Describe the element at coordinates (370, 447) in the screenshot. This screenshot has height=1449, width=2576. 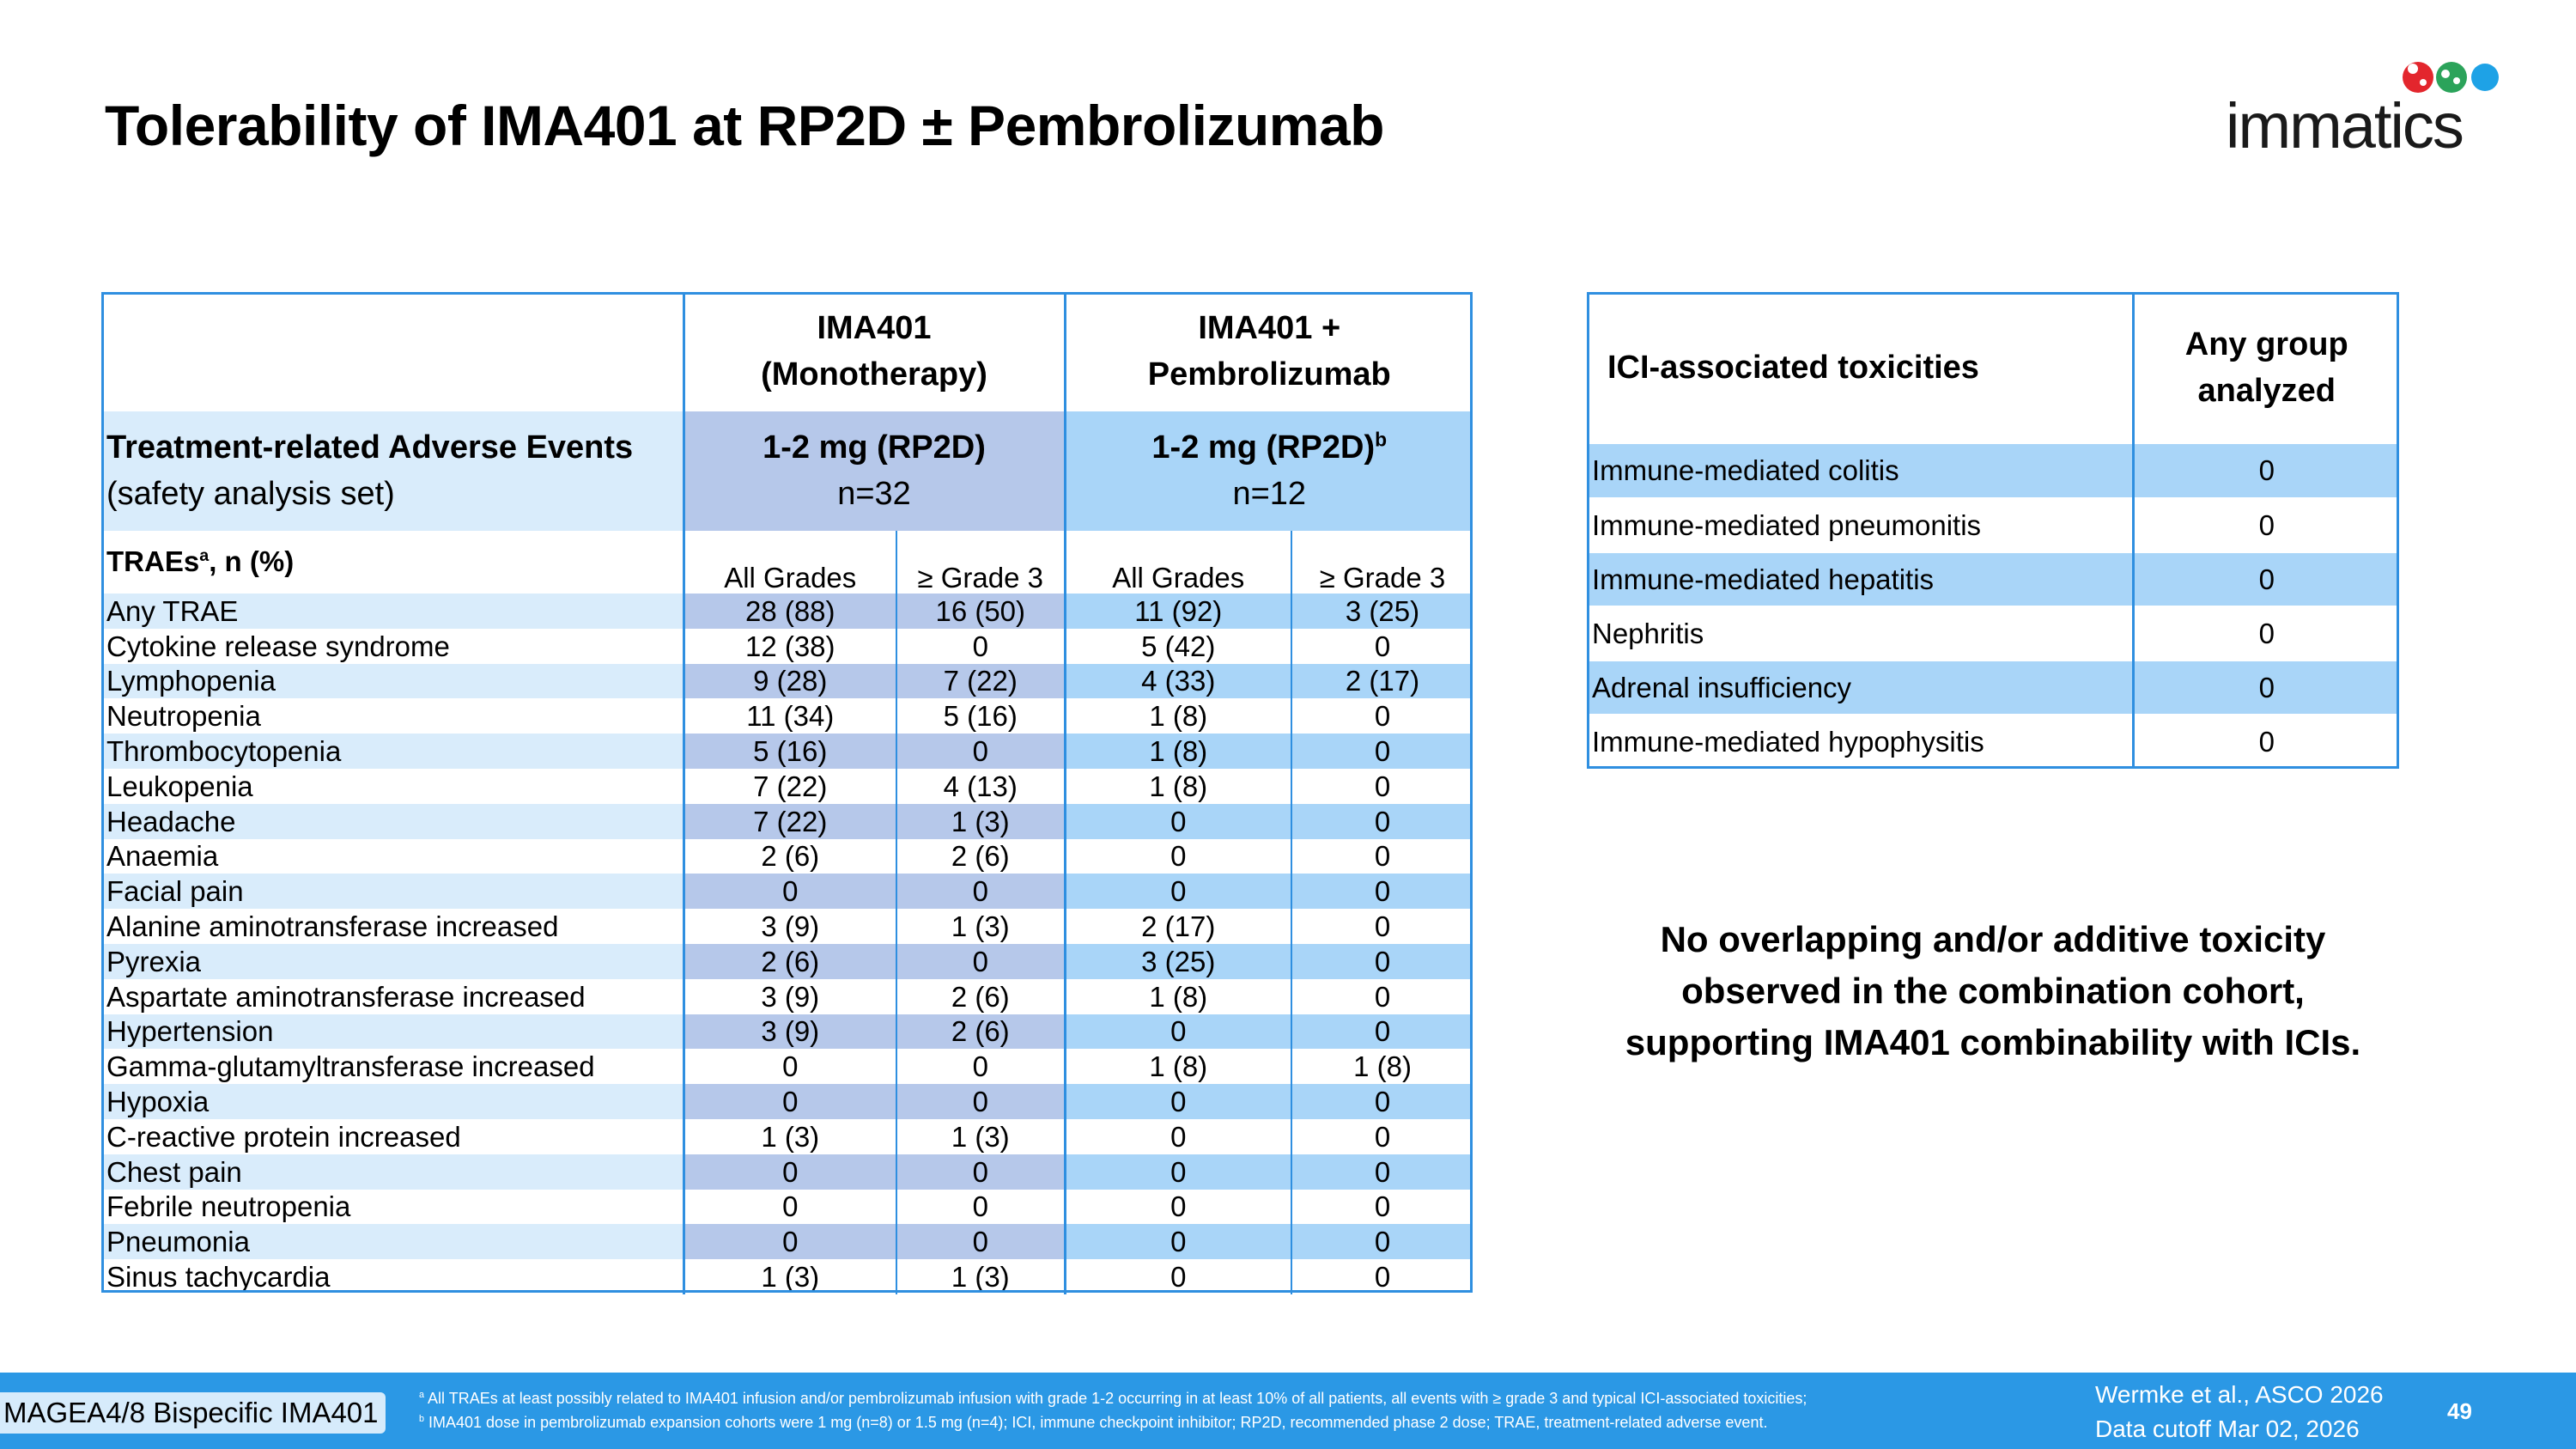
I see `trae-label-title: Treatment-related Adverse Events` at that location.